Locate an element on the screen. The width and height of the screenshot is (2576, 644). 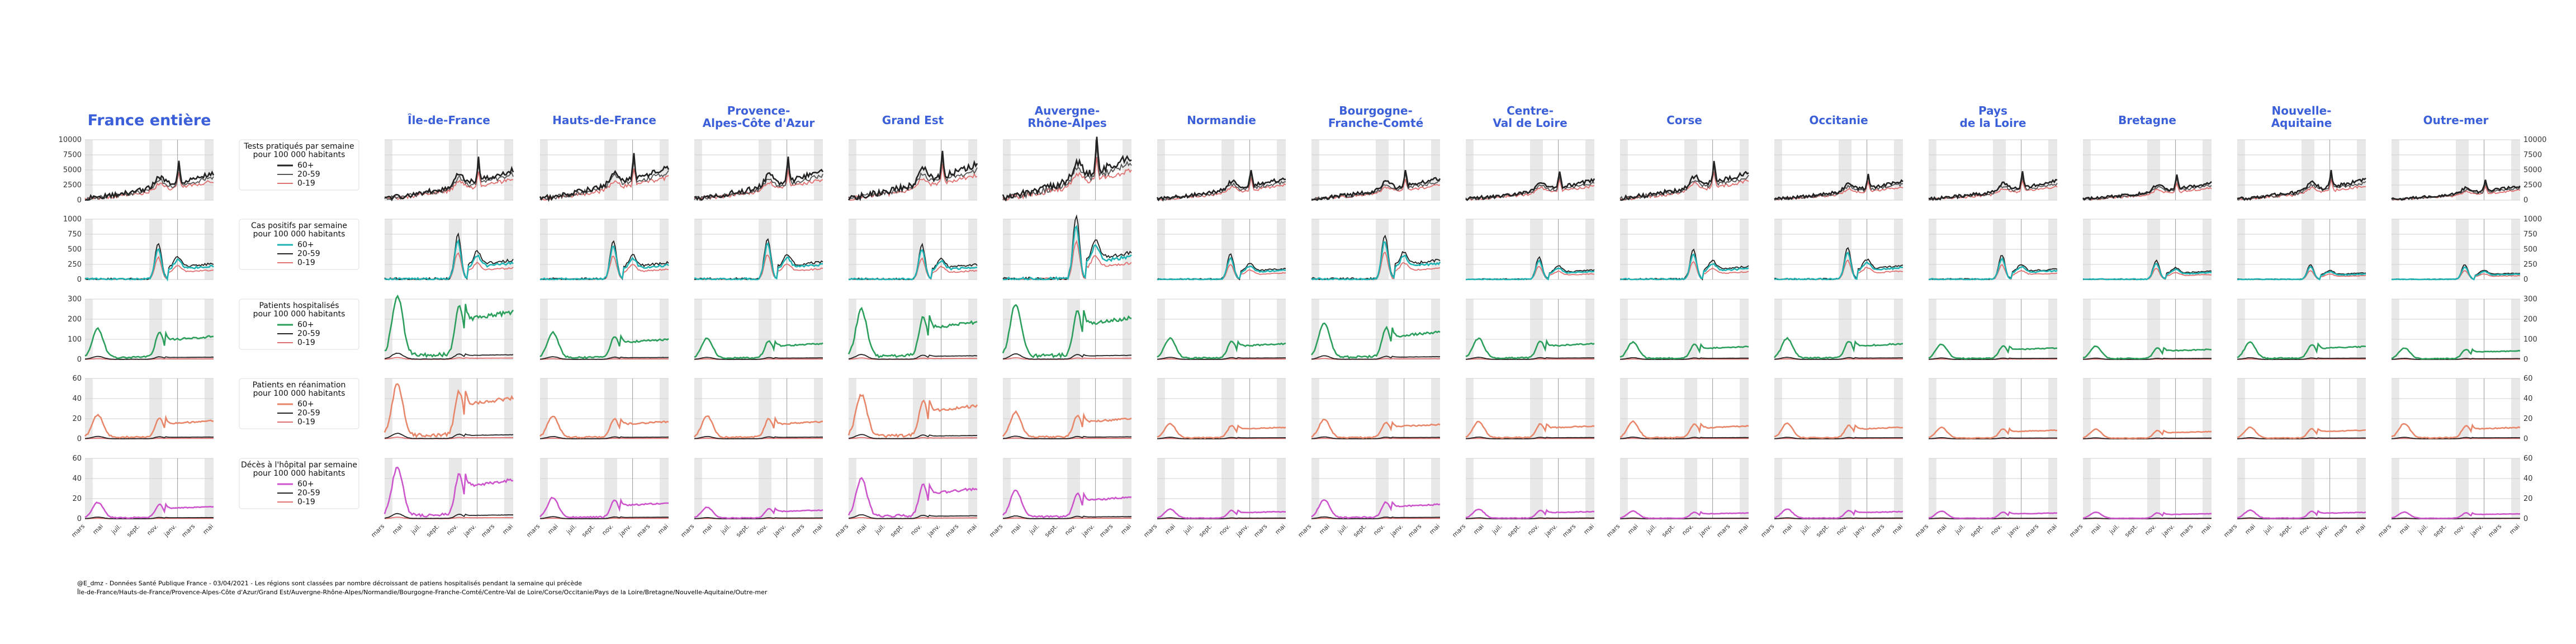
legend-label: 60+ is located at coordinates (305, 245).